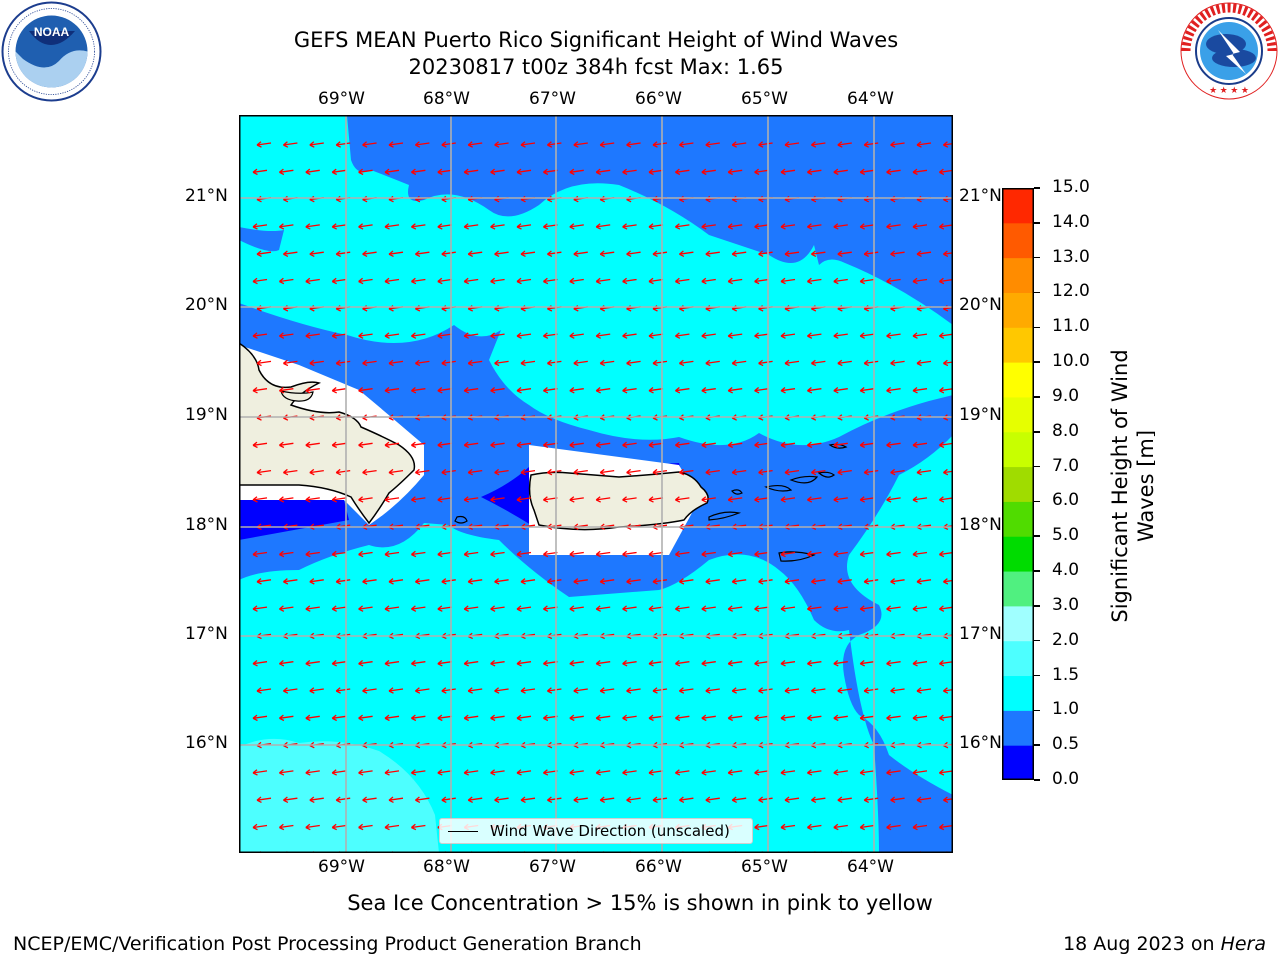 The width and height of the screenshot is (1280, 960). Describe the element at coordinates (797, 556) in the screenshot. I see `st-croix-island` at that location.